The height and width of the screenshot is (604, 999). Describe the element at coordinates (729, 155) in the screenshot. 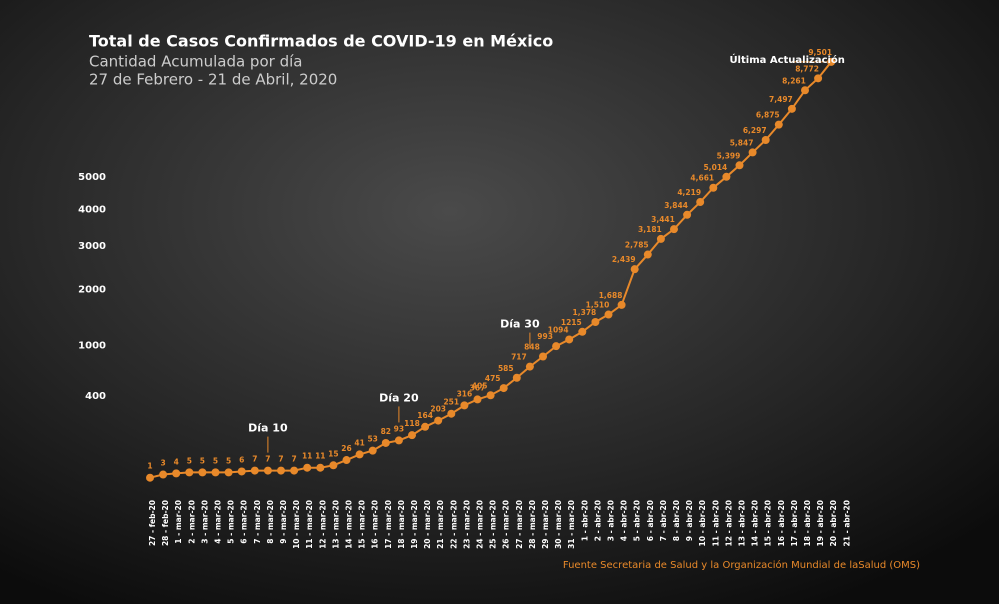

I see `value-label: 5,399` at that location.